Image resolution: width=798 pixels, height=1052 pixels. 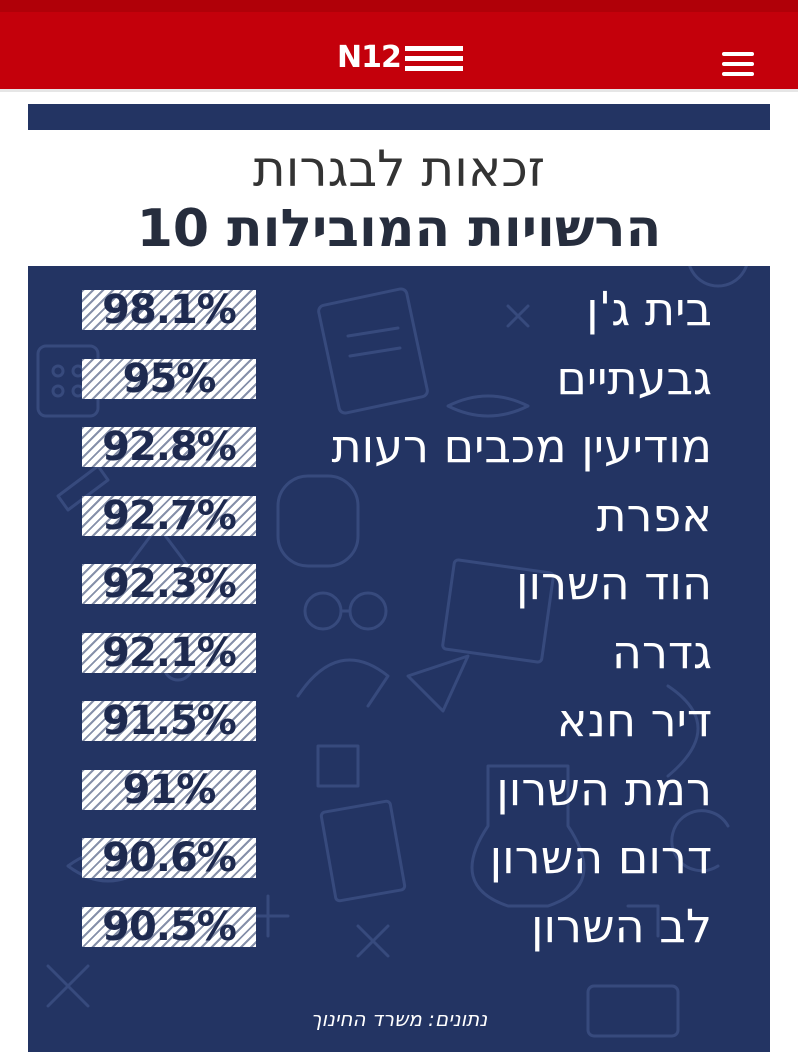 I want to click on municipality-name: גדרה, so click(x=661, y=651).